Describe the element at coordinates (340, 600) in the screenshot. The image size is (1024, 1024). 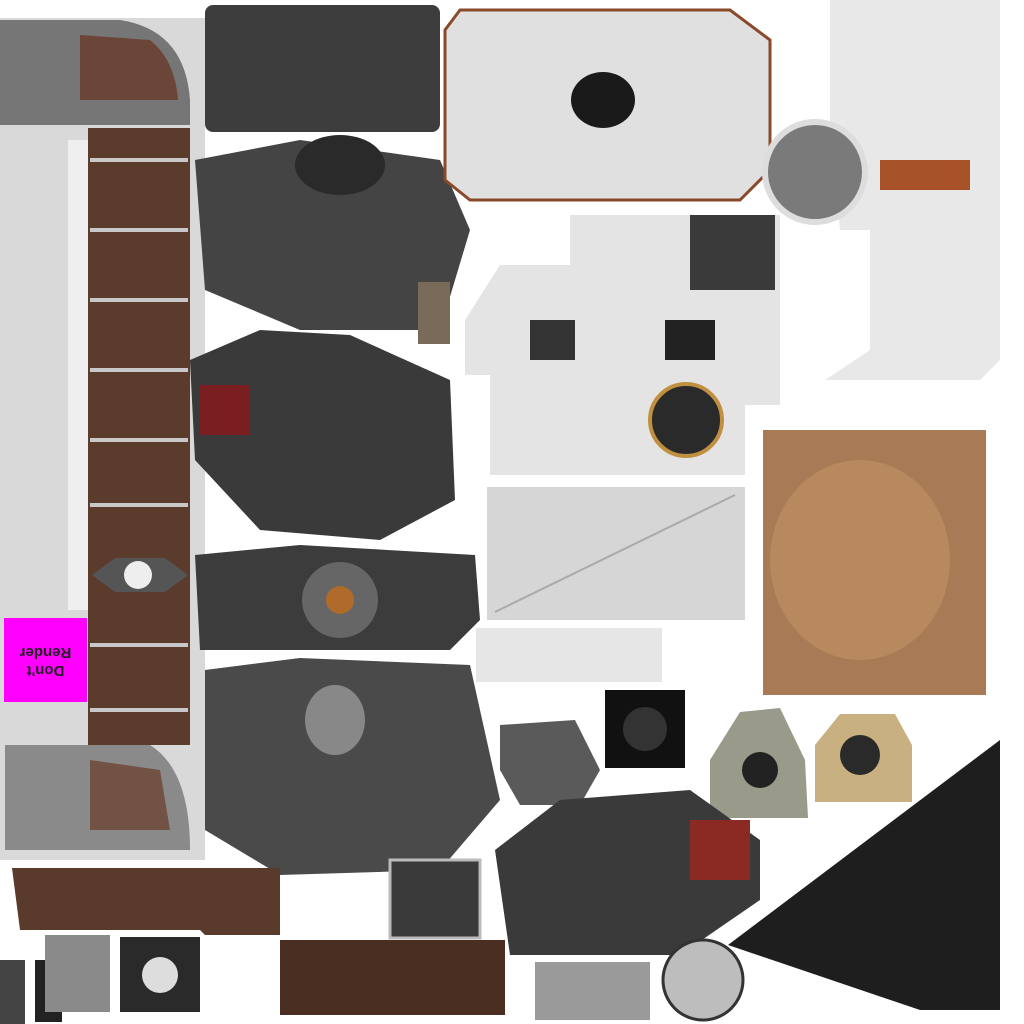
I see `instrument-hub` at that location.